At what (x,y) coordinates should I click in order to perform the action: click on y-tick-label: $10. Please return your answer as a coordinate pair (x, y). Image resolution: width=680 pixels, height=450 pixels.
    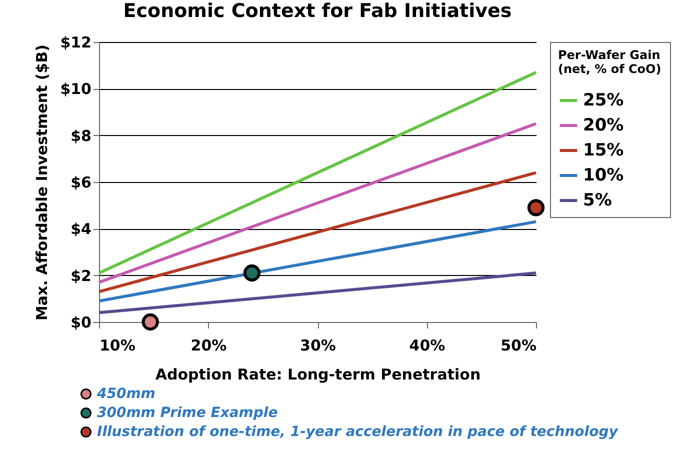
    Looking at the image, I should click on (76, 89).